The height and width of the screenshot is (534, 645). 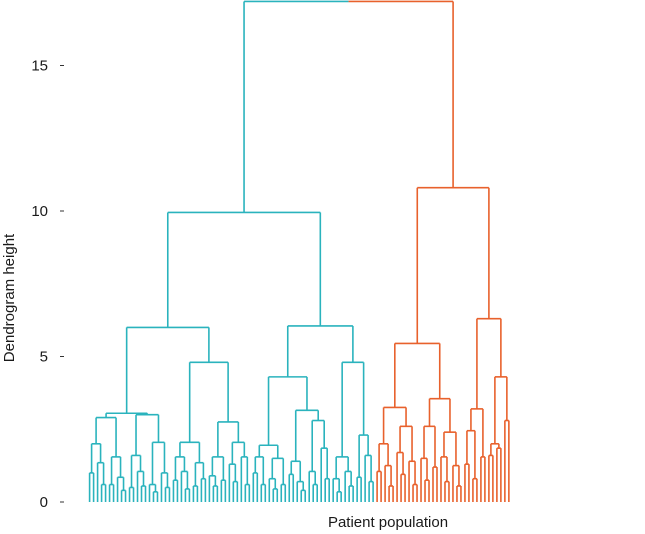 What do you see at coordinates (47, 284) in the screenshot?
I see `y-axis: 0 5 10 15` at bounding box center [47, 284].